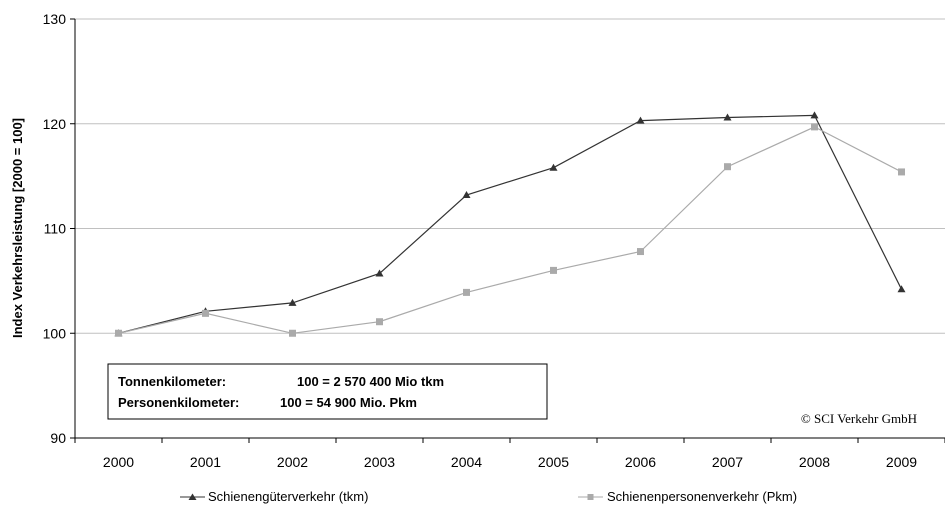  What do you see at coordinates (205, 462) in the screenshot?
I see `x-tick-label-2001: 2001` at bounding box center [205, 462].